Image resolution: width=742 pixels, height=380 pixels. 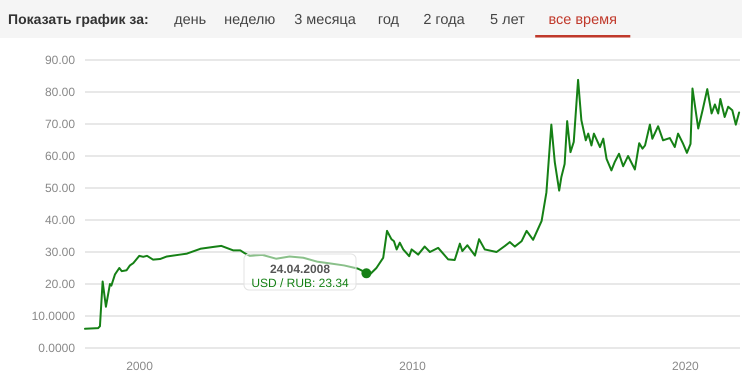 I want to click on y-tick-label: 10.0000, so click(x=54, y=316).